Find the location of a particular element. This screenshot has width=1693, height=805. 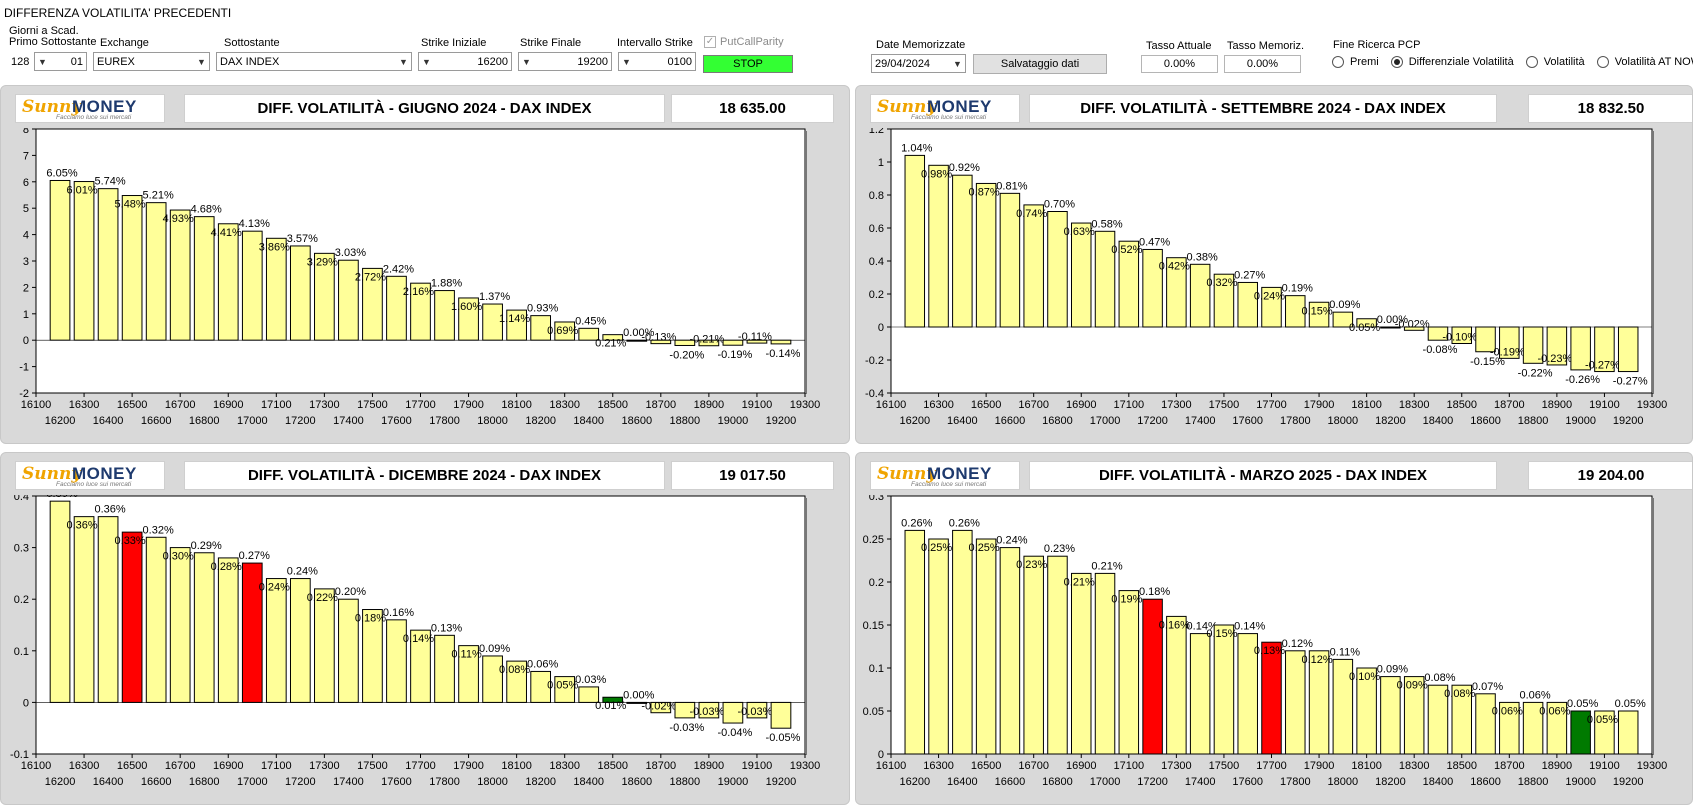

x-tick-label: 18700 is located at coordinates (1509, 766).